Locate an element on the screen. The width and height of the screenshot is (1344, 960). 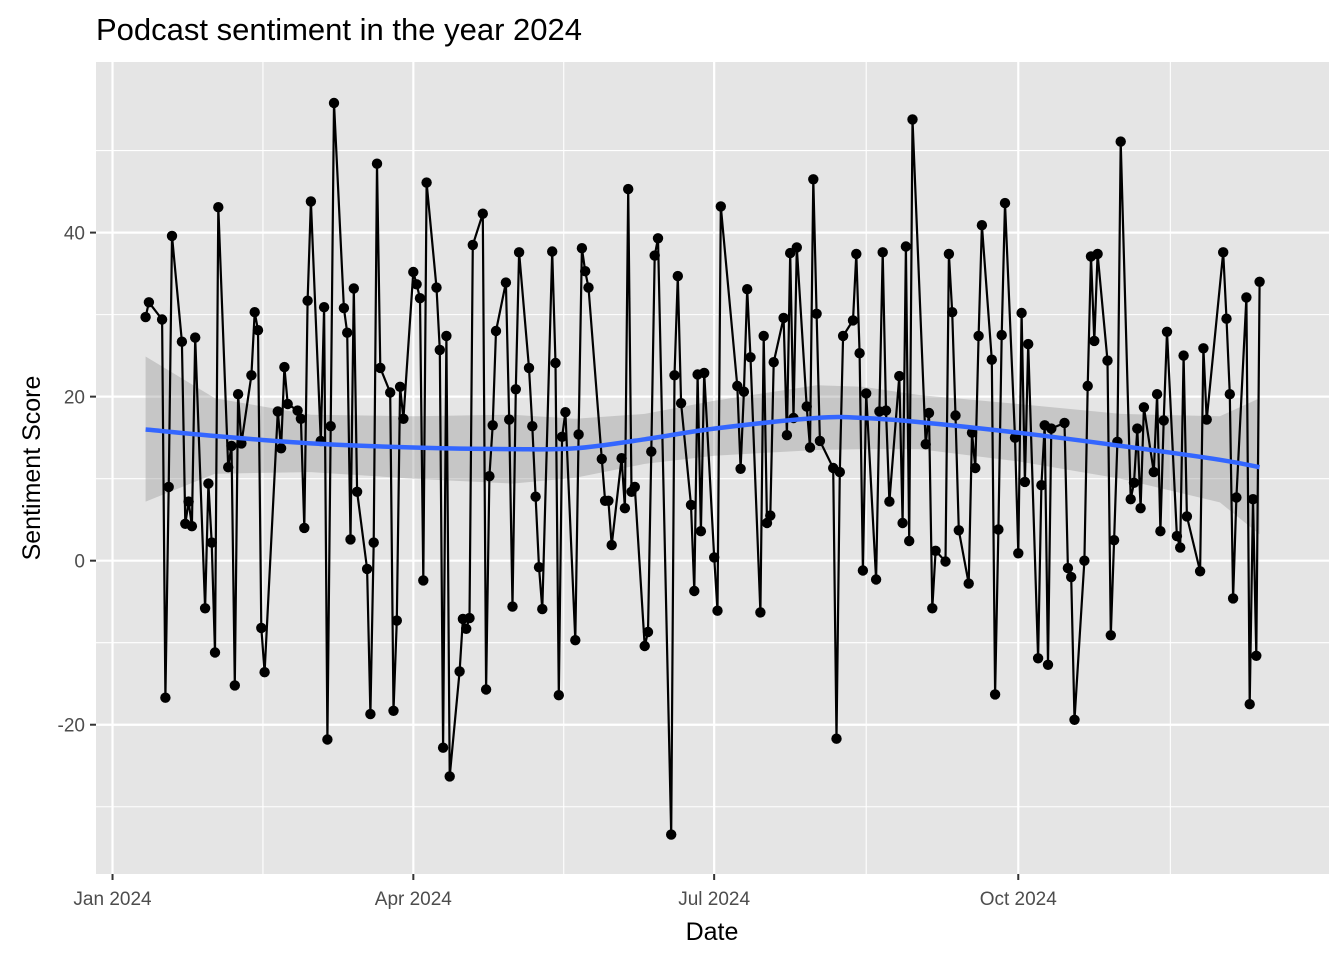
y-axis-title: Sentiment Score is located at coordinates (32, 468).